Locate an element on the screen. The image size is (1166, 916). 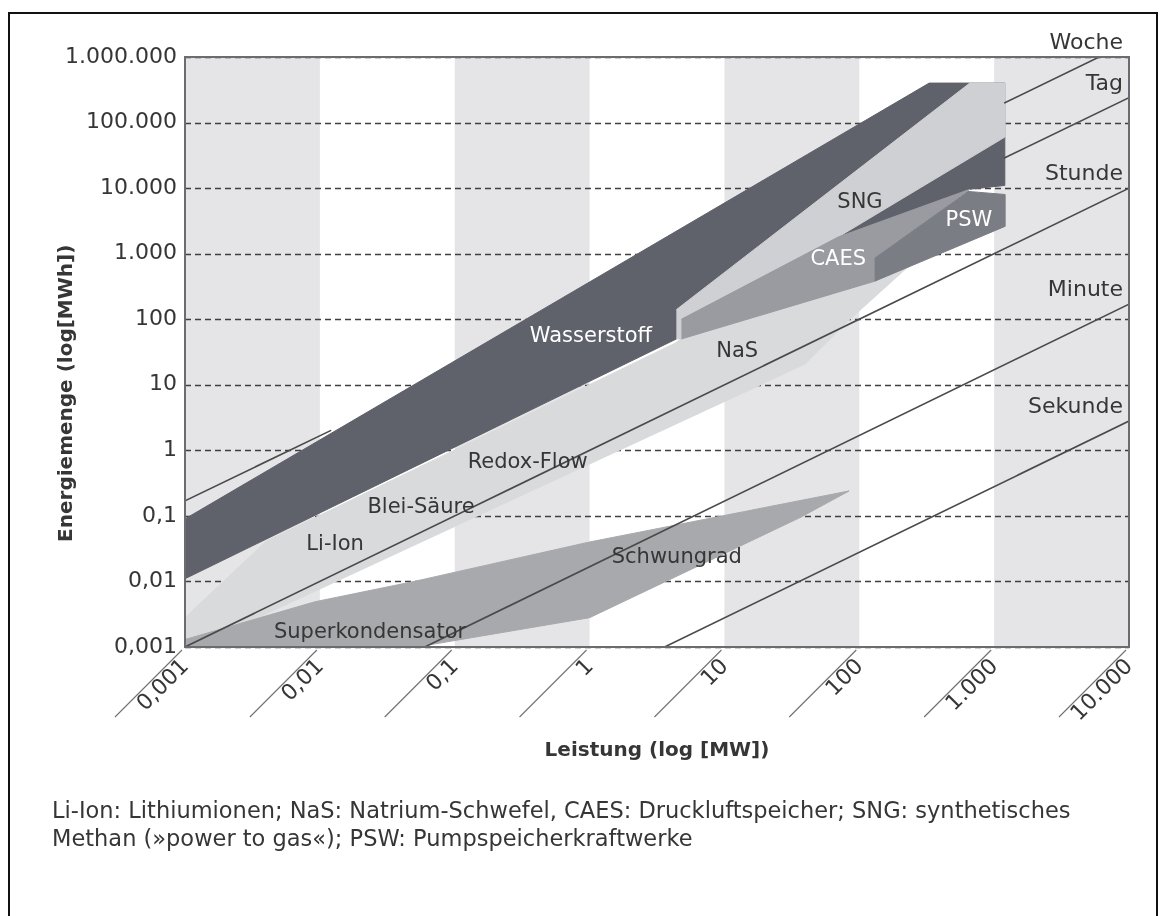
annotation: NaS is located at coordinates (737, 350).